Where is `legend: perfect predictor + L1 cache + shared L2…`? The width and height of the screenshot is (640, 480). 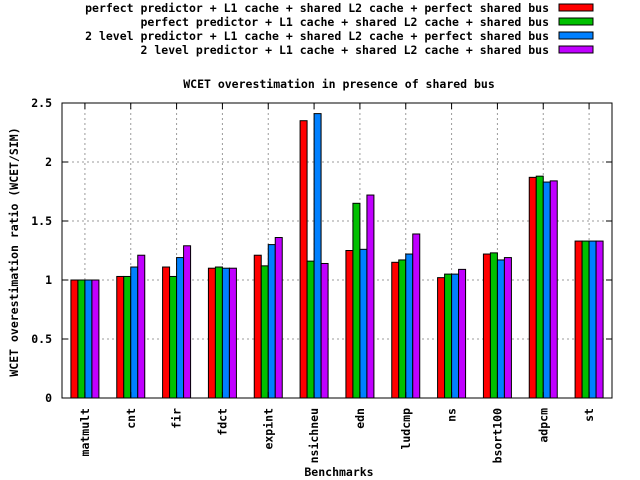 legend: perfect predictor + L1 cache + shared L2… is located at coordinates (339, 29).